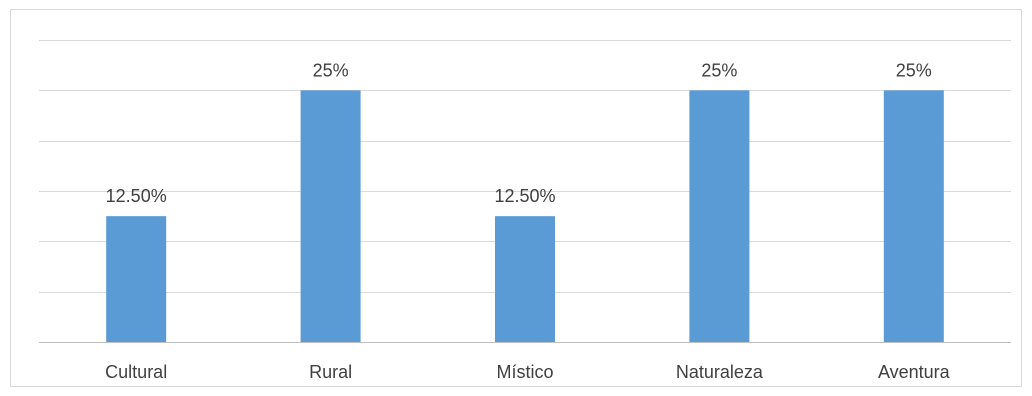 The height and width of the screenshot is (396, 1032). I want to click on category-label: Naturaleza, so click(720, 372).